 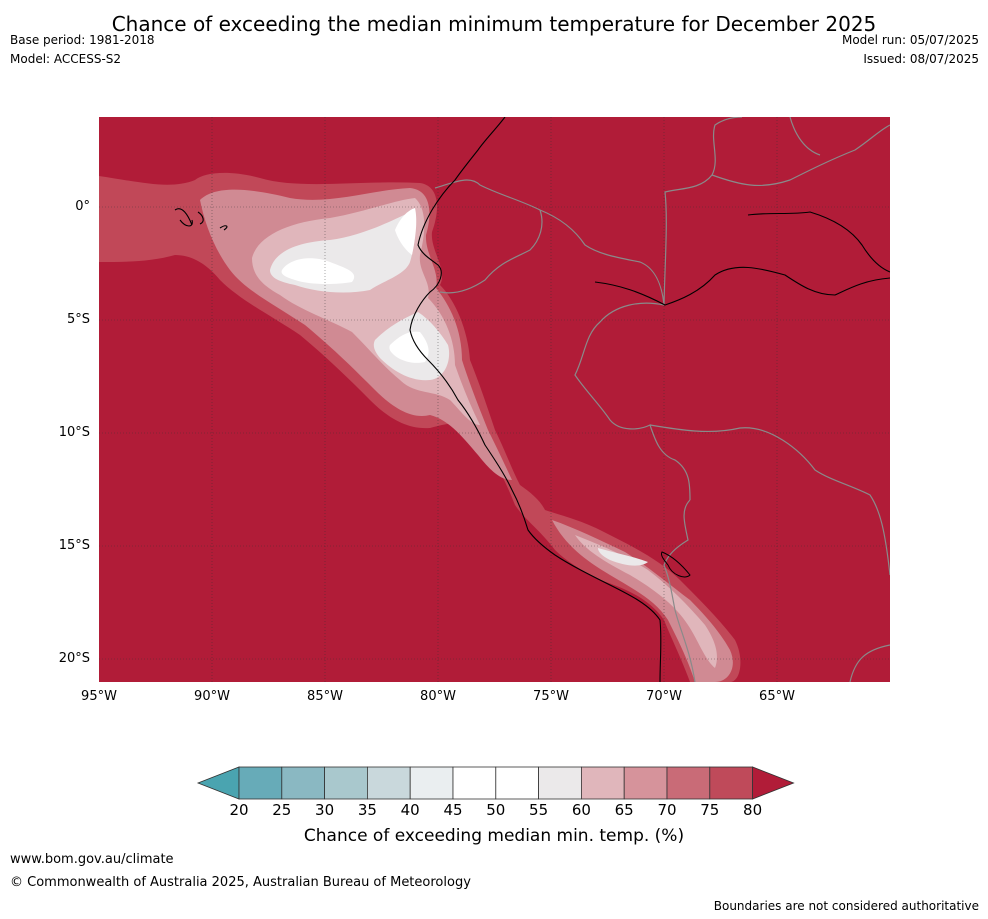 I want to click on lon-label-85w: 85°W, so click(x=325, y=696).